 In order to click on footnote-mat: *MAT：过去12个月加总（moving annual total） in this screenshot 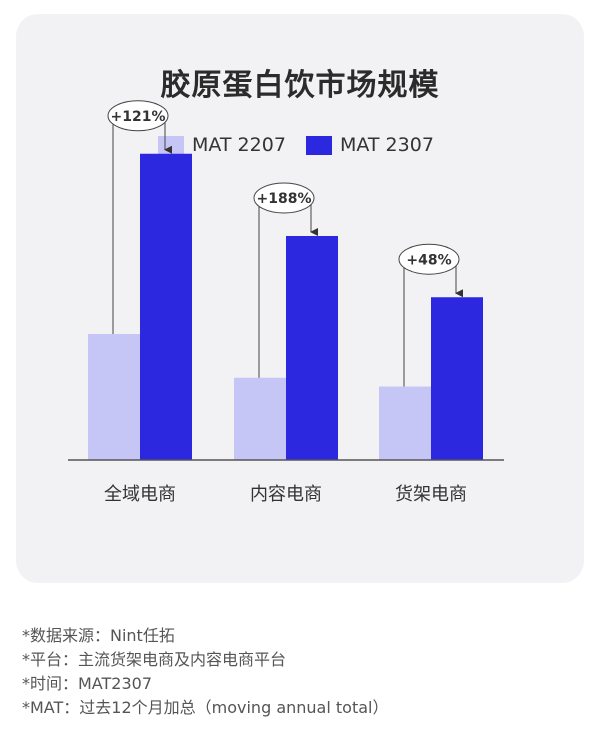, I will do `click(205, 707)`.